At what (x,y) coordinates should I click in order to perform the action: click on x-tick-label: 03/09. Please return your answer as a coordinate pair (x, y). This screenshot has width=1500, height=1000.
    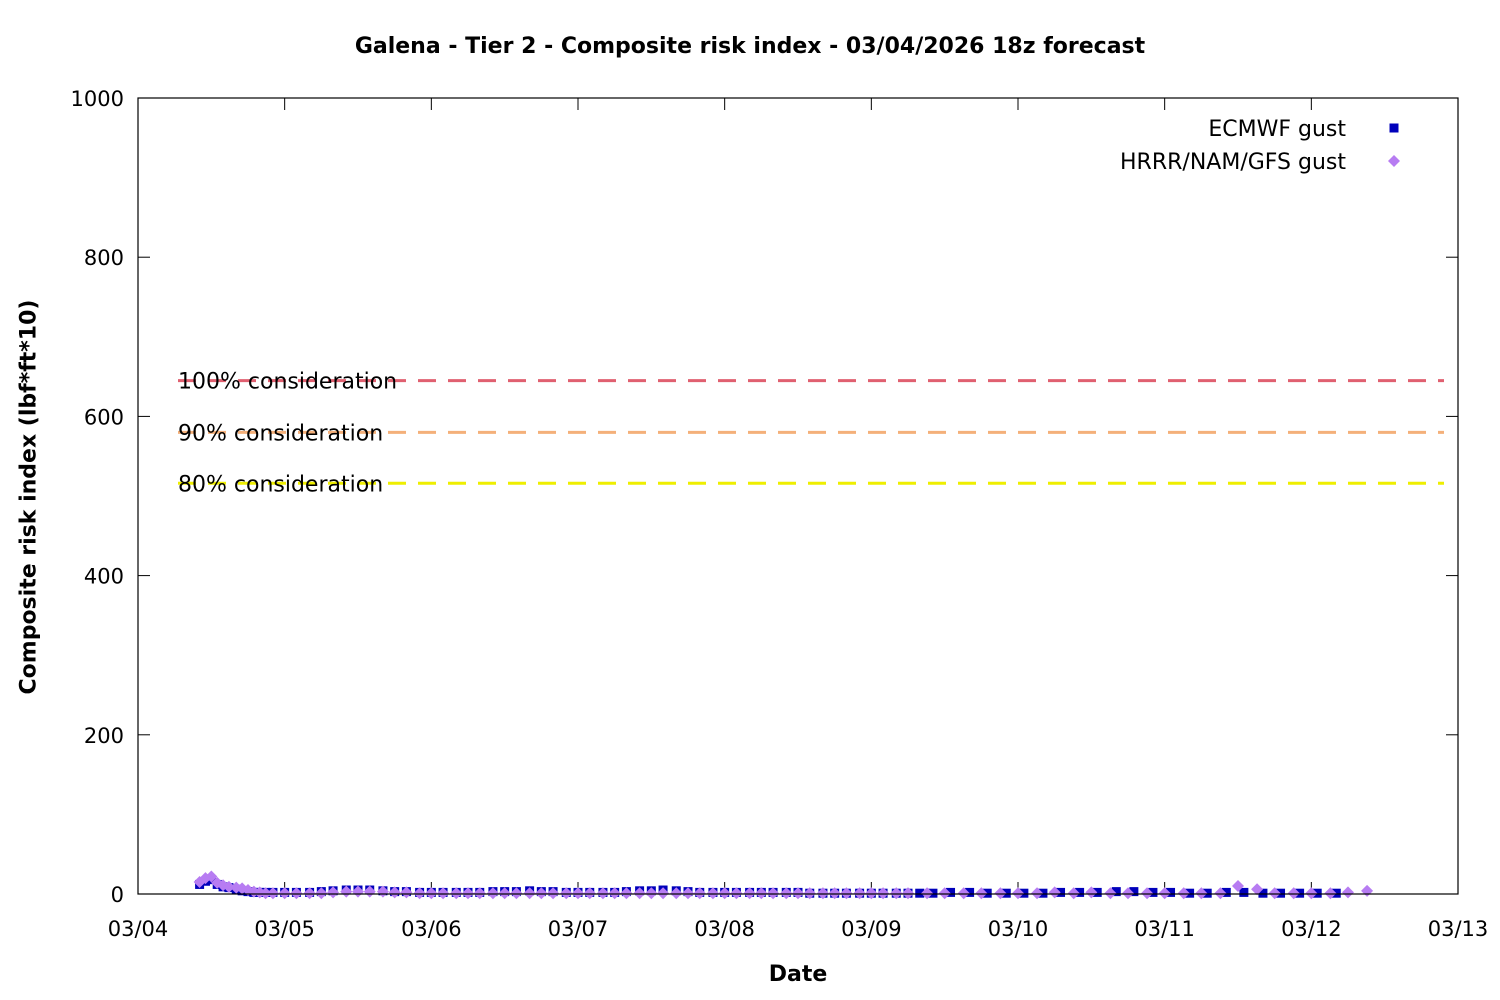
    Looking at the image, I should click on (871, 929).